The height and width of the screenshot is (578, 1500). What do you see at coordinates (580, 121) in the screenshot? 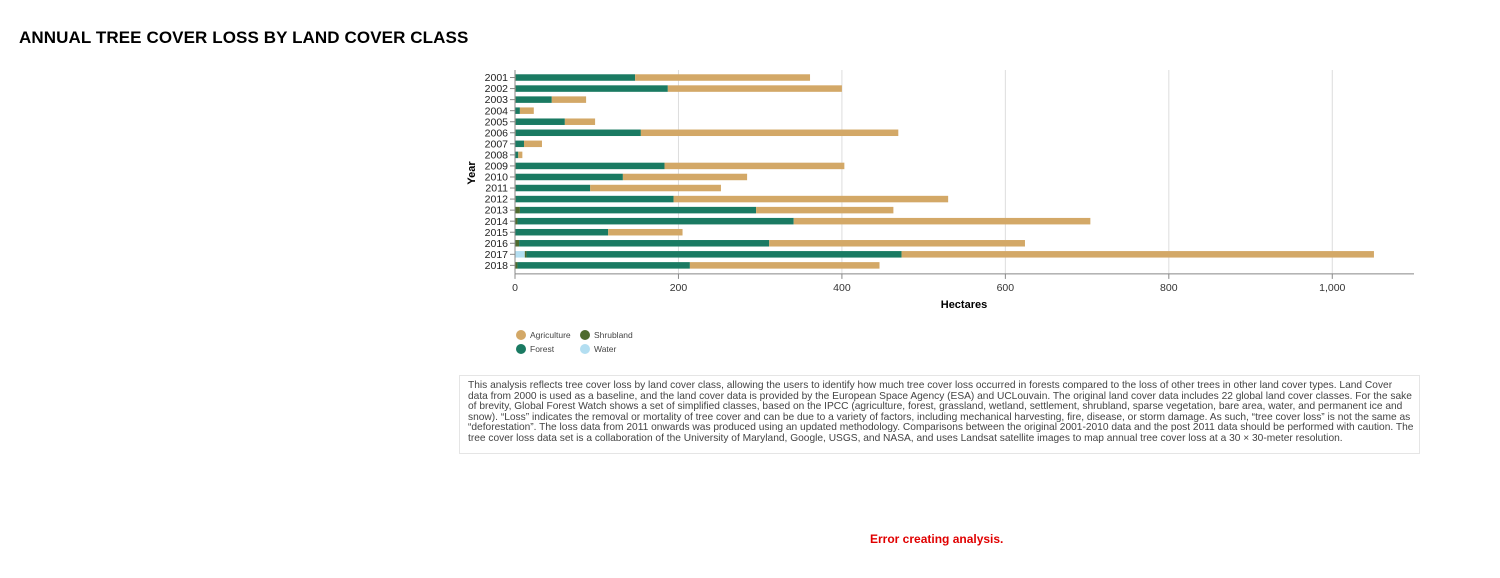
I see `bar-agriculture-2005` at bounding box center [580, 121].